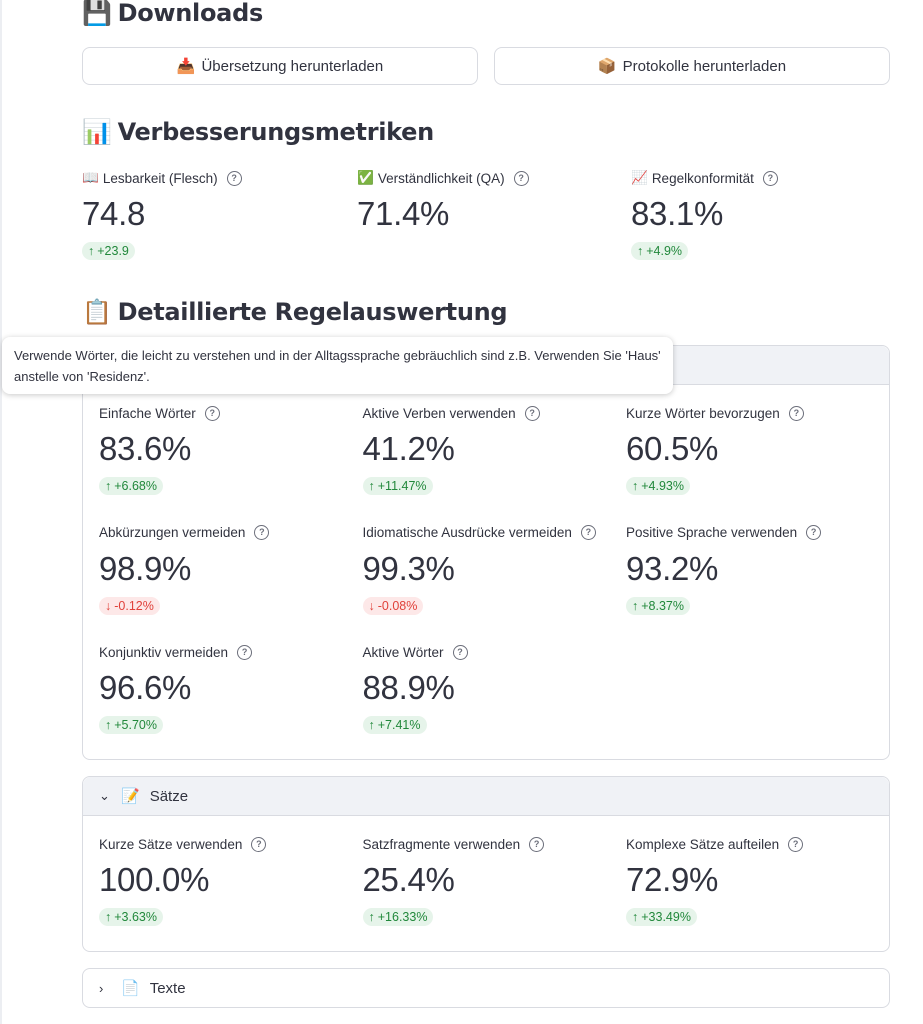 This screenshot has width=923, height=1024. Describe the element at coordinates (703, 413) in the screenshot. I see `metric-label-text: Kurze Wörter bevorzugen` at that location.